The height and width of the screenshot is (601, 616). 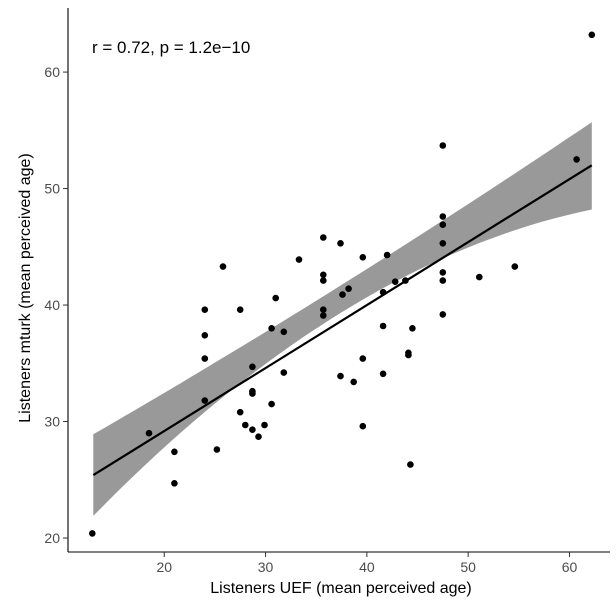 I want to click on x-tick-label: 40, so click(x=367, y=567).